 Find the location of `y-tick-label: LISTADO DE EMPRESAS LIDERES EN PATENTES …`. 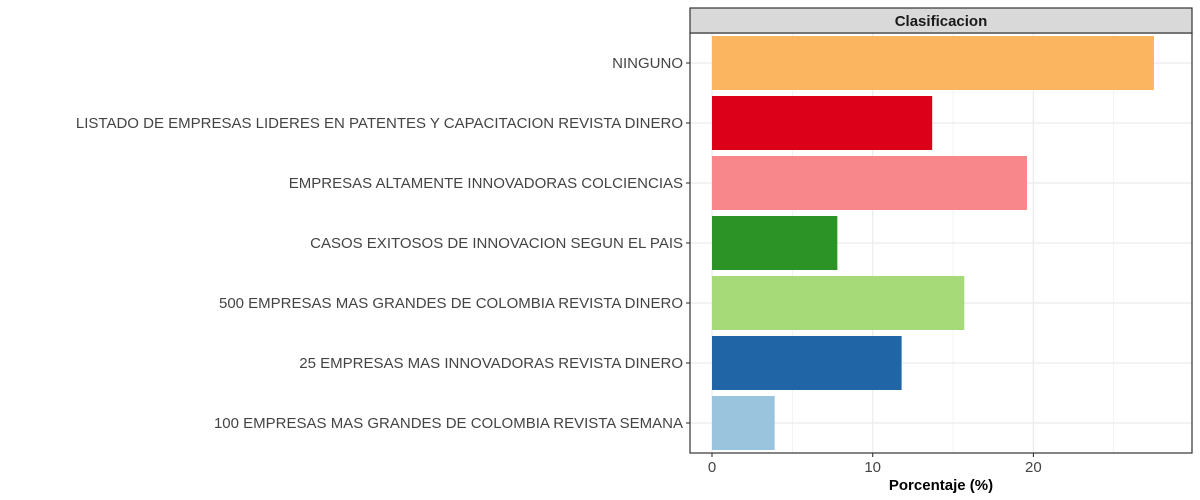

y-tick-label: LISTADO DE EMPRESAS LIDERES EN PATENTES … is located at coordinates (379, 123).